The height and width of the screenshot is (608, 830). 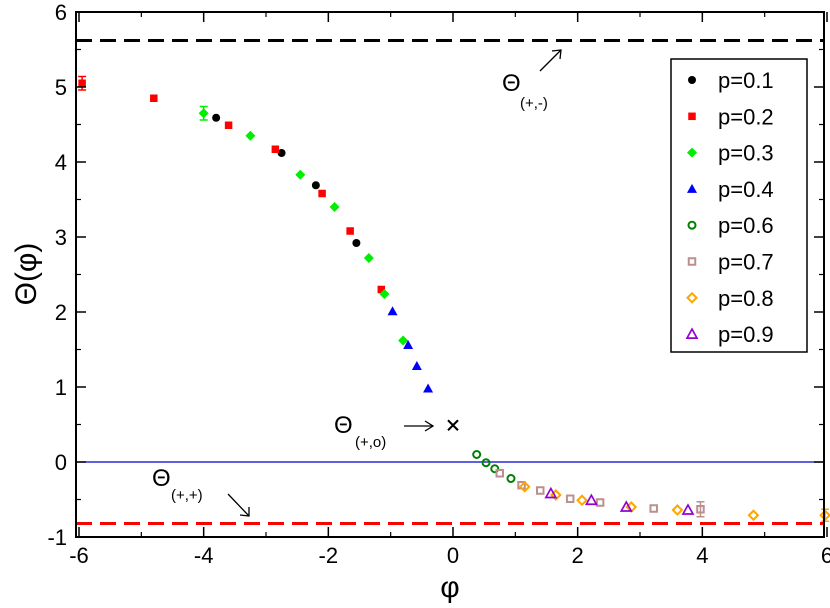 I want to click on legend-label-0: p=0.1, so click(x=746, y=80).